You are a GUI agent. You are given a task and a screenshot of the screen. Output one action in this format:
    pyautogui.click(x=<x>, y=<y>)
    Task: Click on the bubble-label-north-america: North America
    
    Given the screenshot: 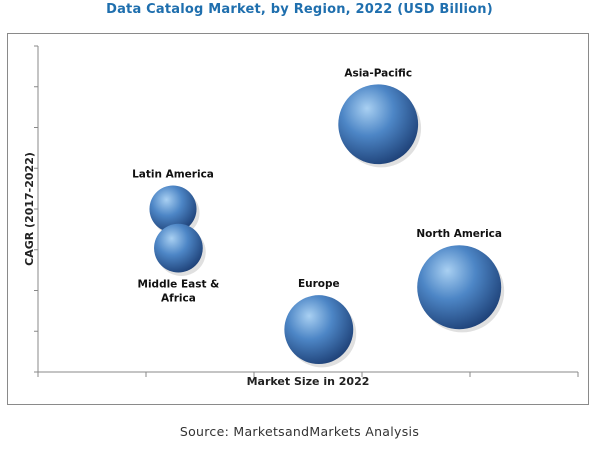 What is the action you would take?
    pyautogui.click(x=459, y=234)
    